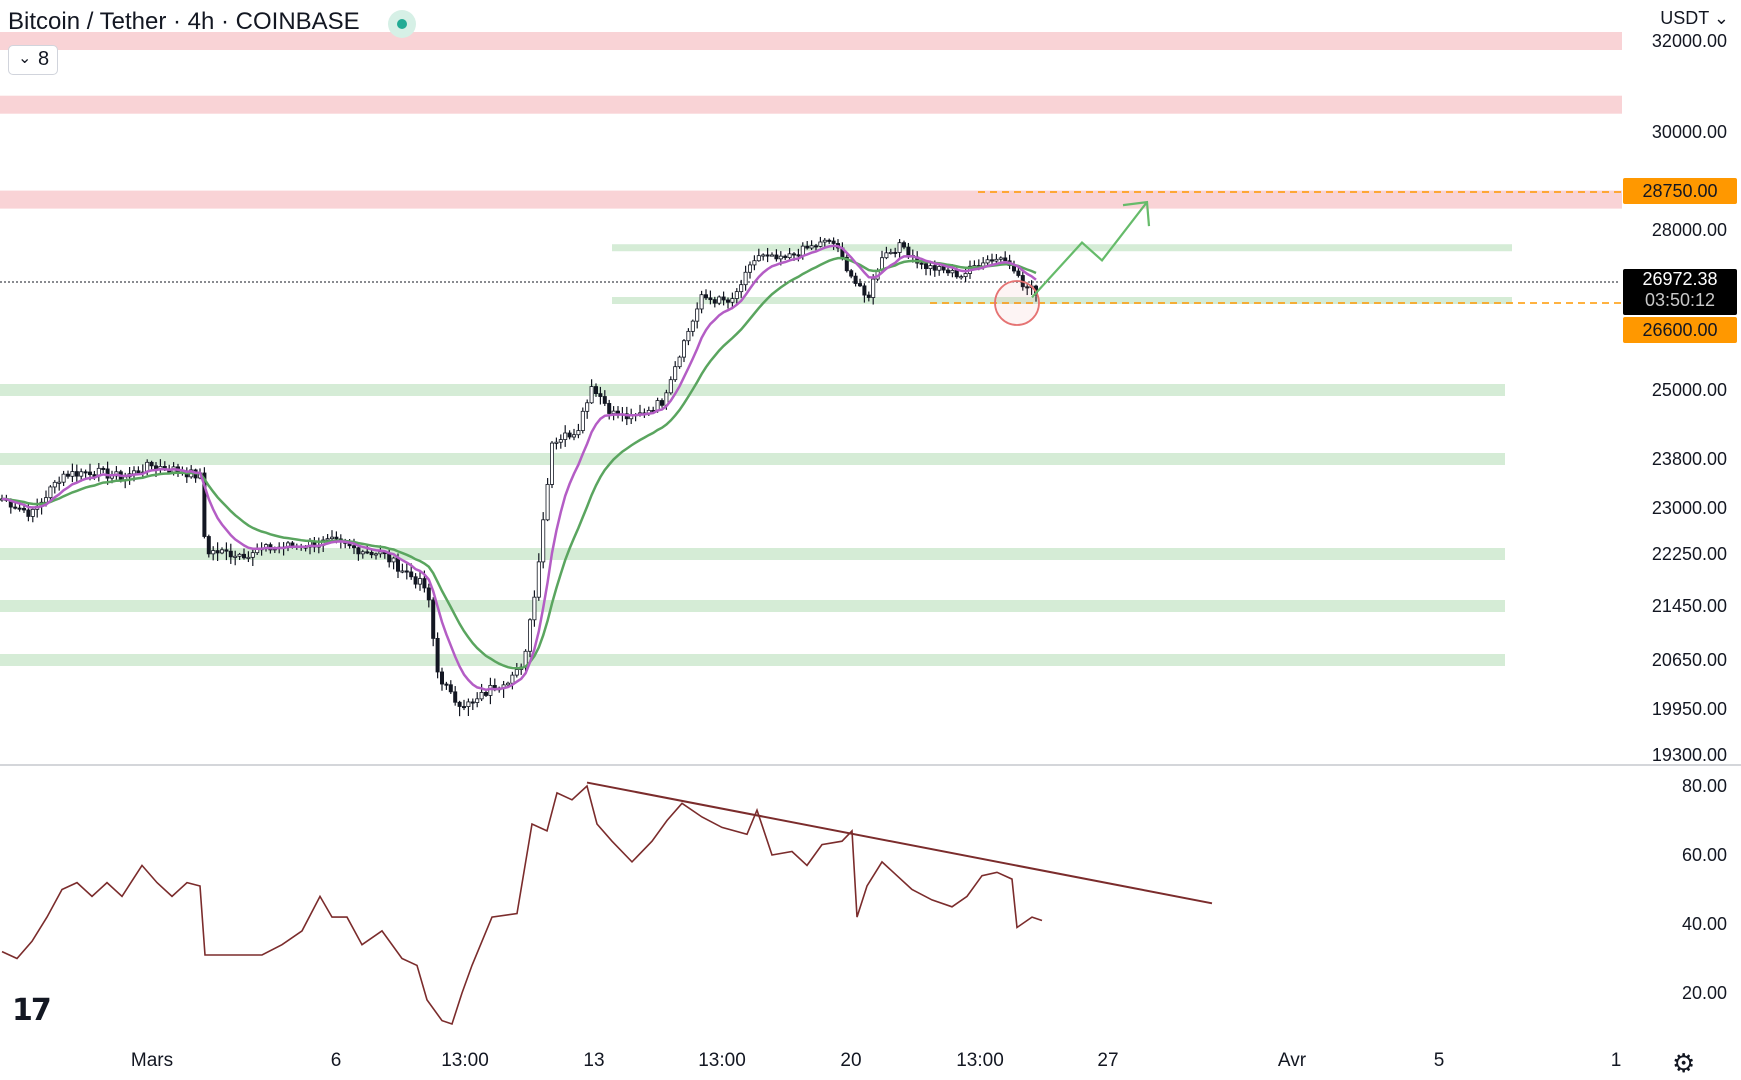 Image resolution: width=1741 pixels, height=1080 pixels. What do you see at coordinates (1689, 132) in the screenshot?
I see `price-tick: 30000.00` at bounding box center [1689, 132].